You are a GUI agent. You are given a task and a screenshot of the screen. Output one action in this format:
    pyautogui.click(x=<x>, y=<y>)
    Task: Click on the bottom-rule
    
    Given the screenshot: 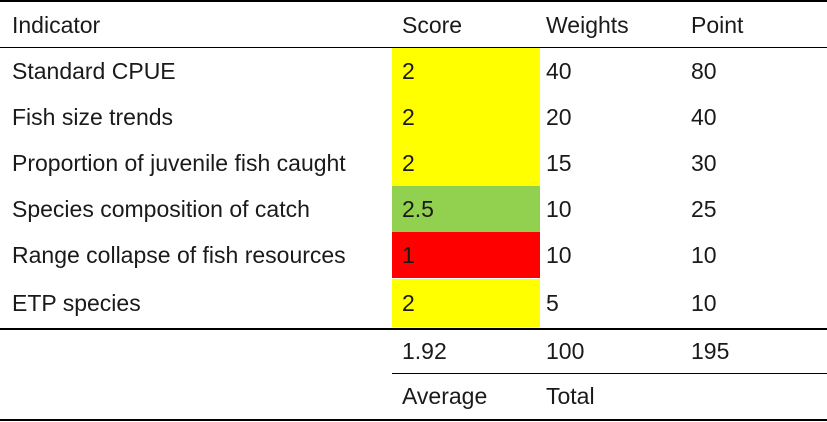 What is the action you would take?
    pyautogui.click(x=413, y=420)
    